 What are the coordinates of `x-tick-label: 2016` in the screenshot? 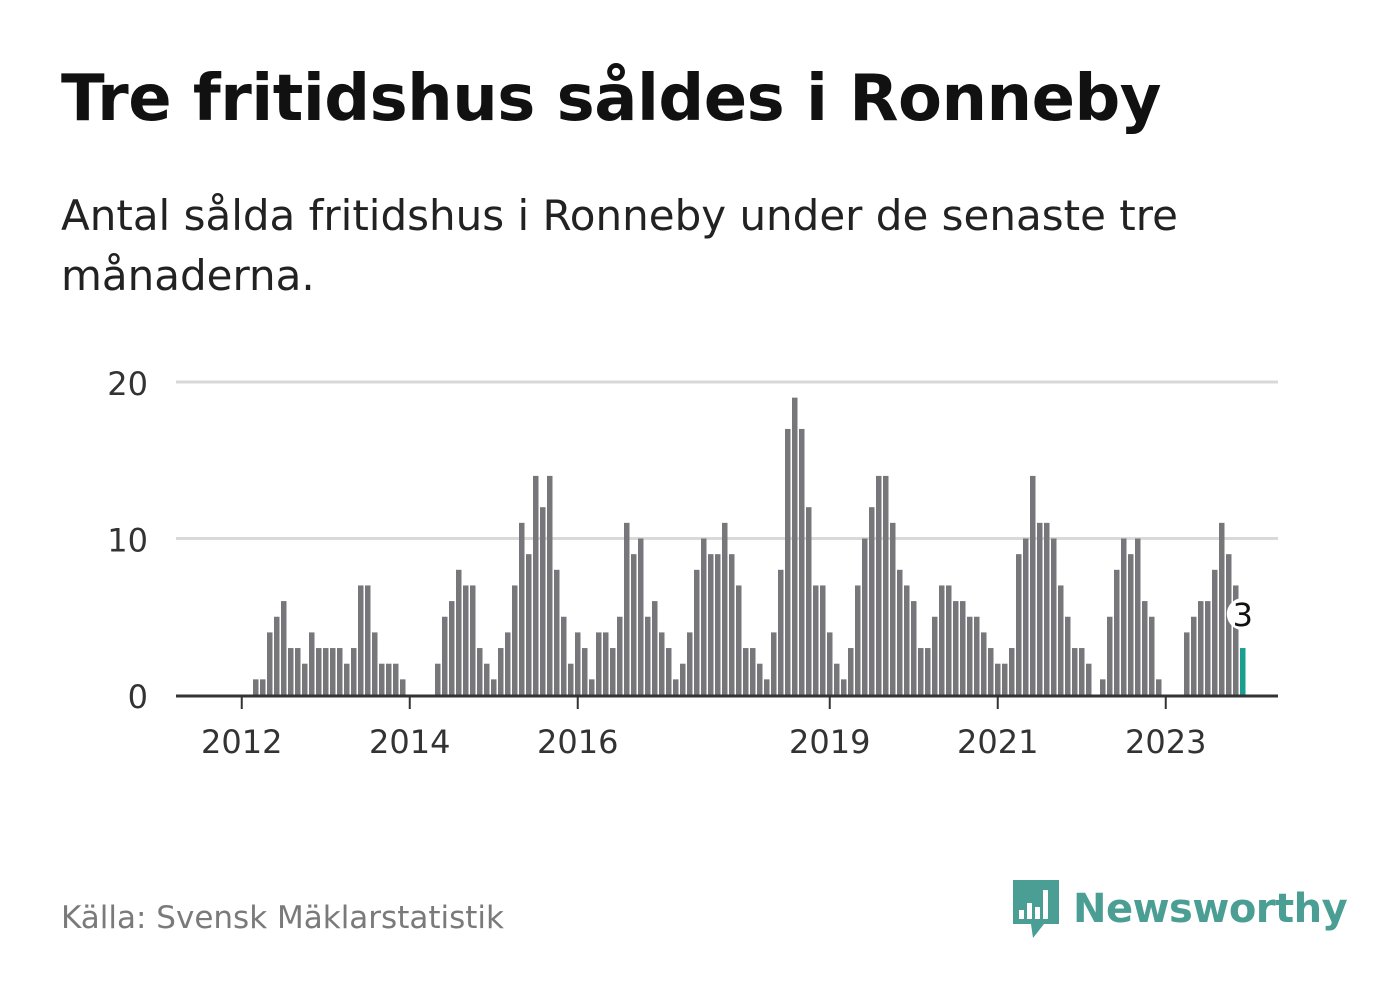 It's located at (577, 742).